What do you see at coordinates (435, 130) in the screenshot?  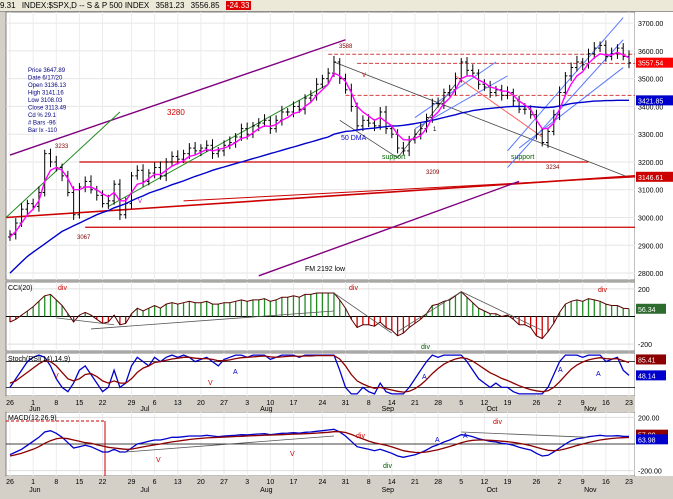 I see `price-annotation: 1` at bounding box center [435, 130].